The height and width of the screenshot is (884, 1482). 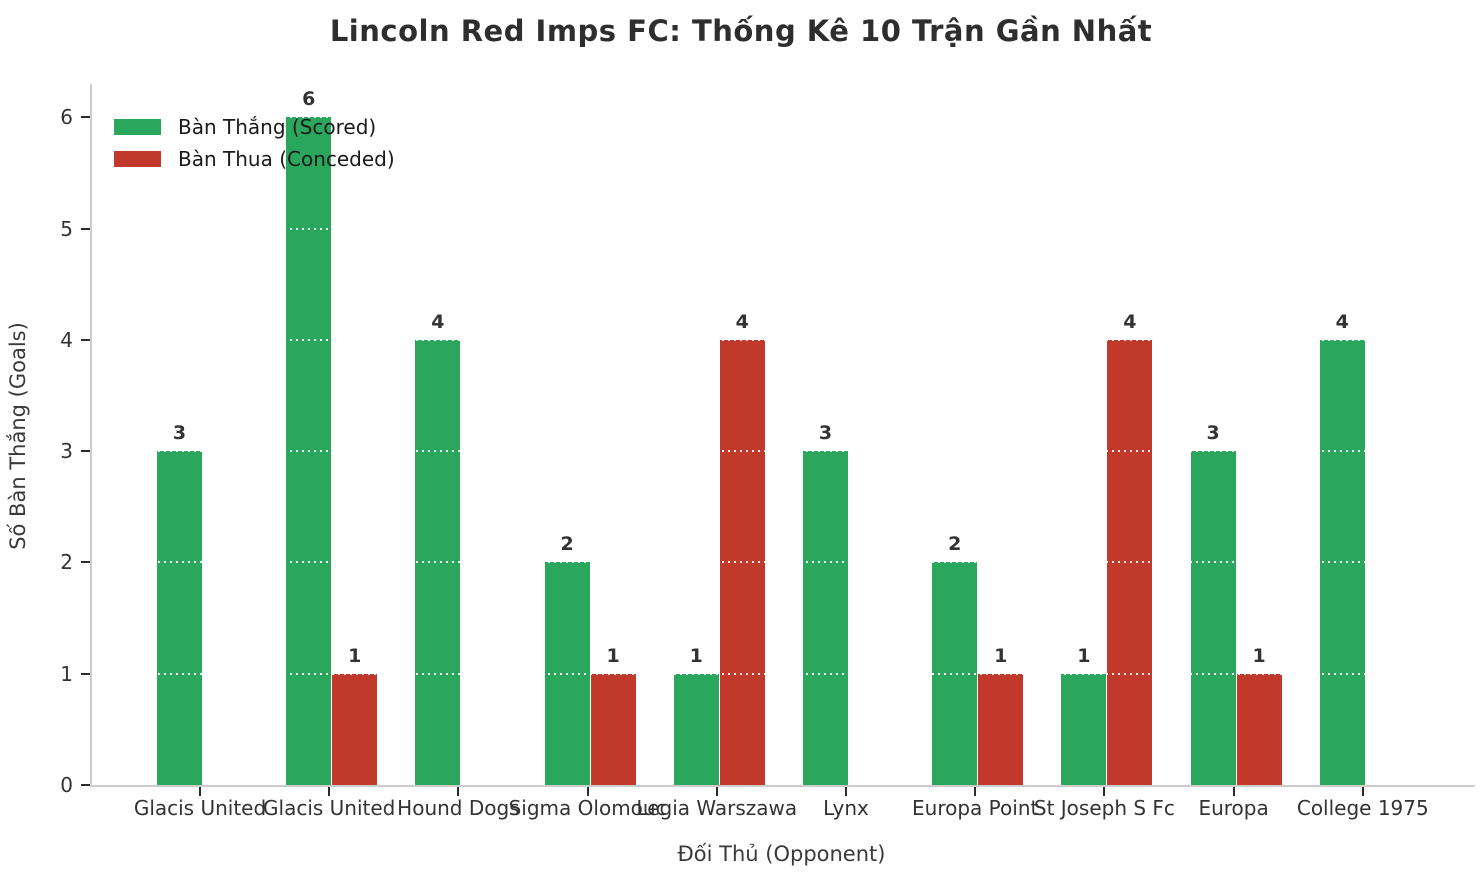 I want to click on x-tick-label: Europa Point, so click(x=975, y=808).